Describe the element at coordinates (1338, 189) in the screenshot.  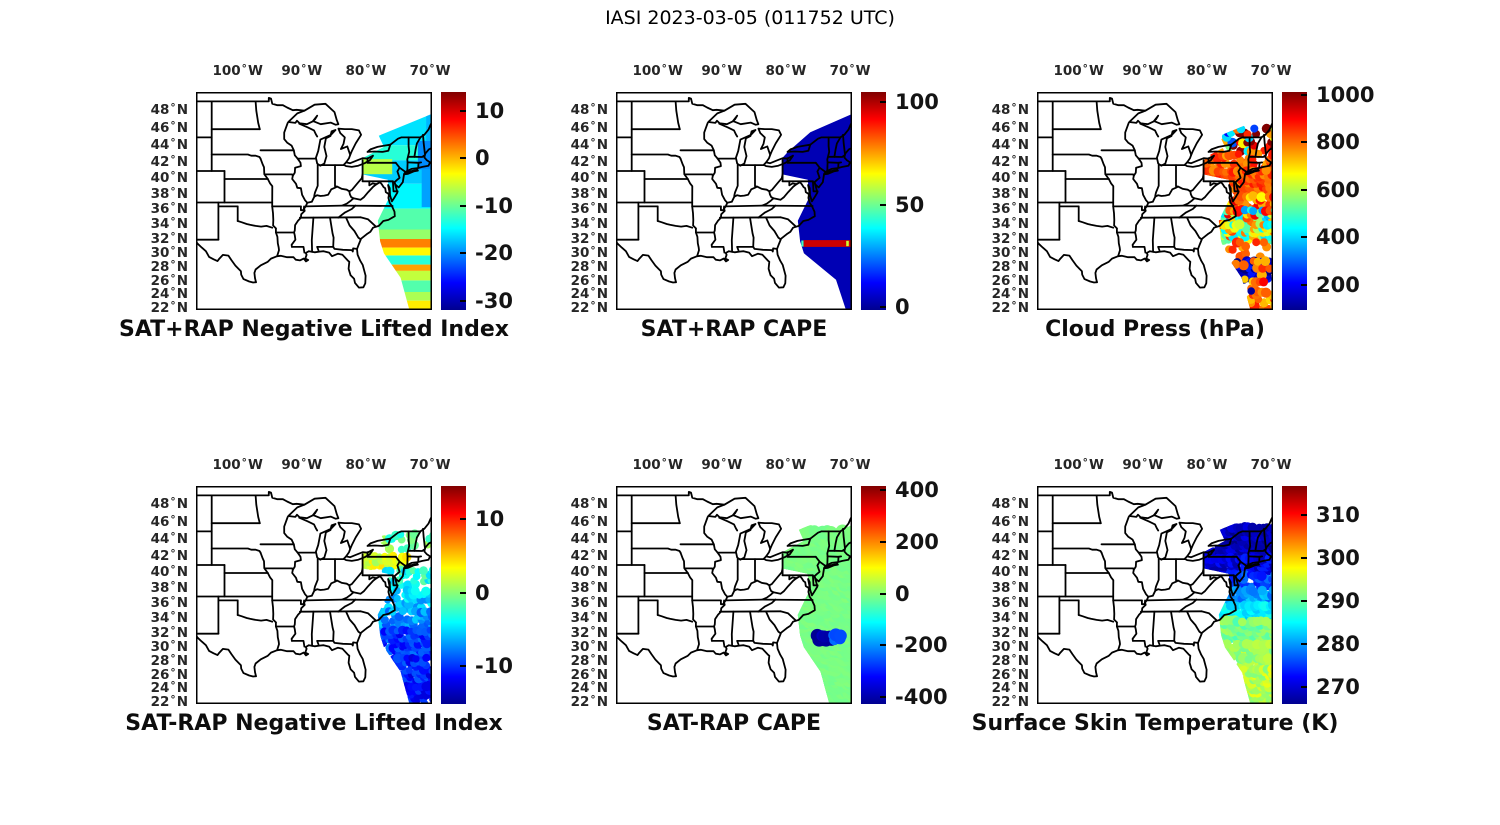
I see `colorbar-tick-label: 600` at that location.